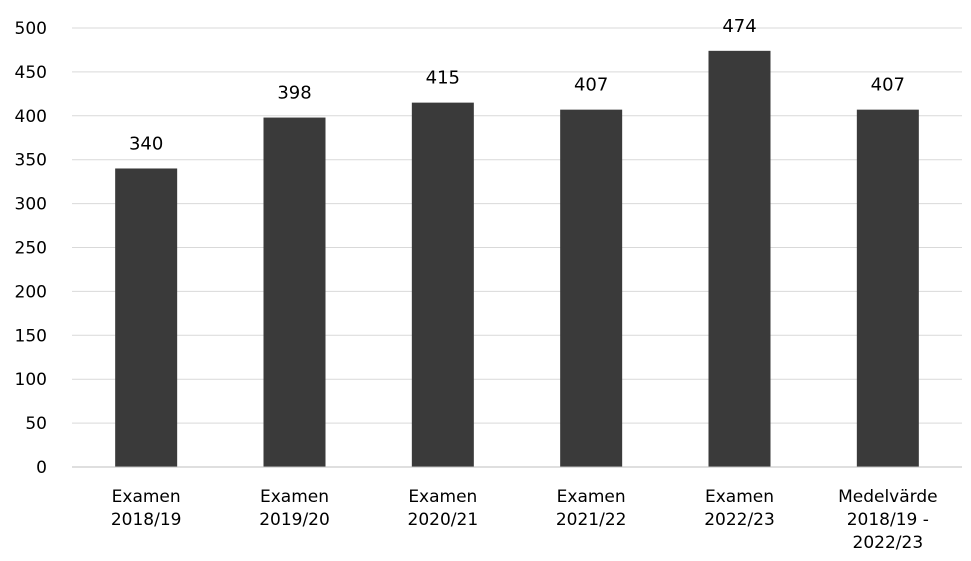 This screenshot has height=561, width=971. I want to click on data-label-1: 340, so click(146, 143).